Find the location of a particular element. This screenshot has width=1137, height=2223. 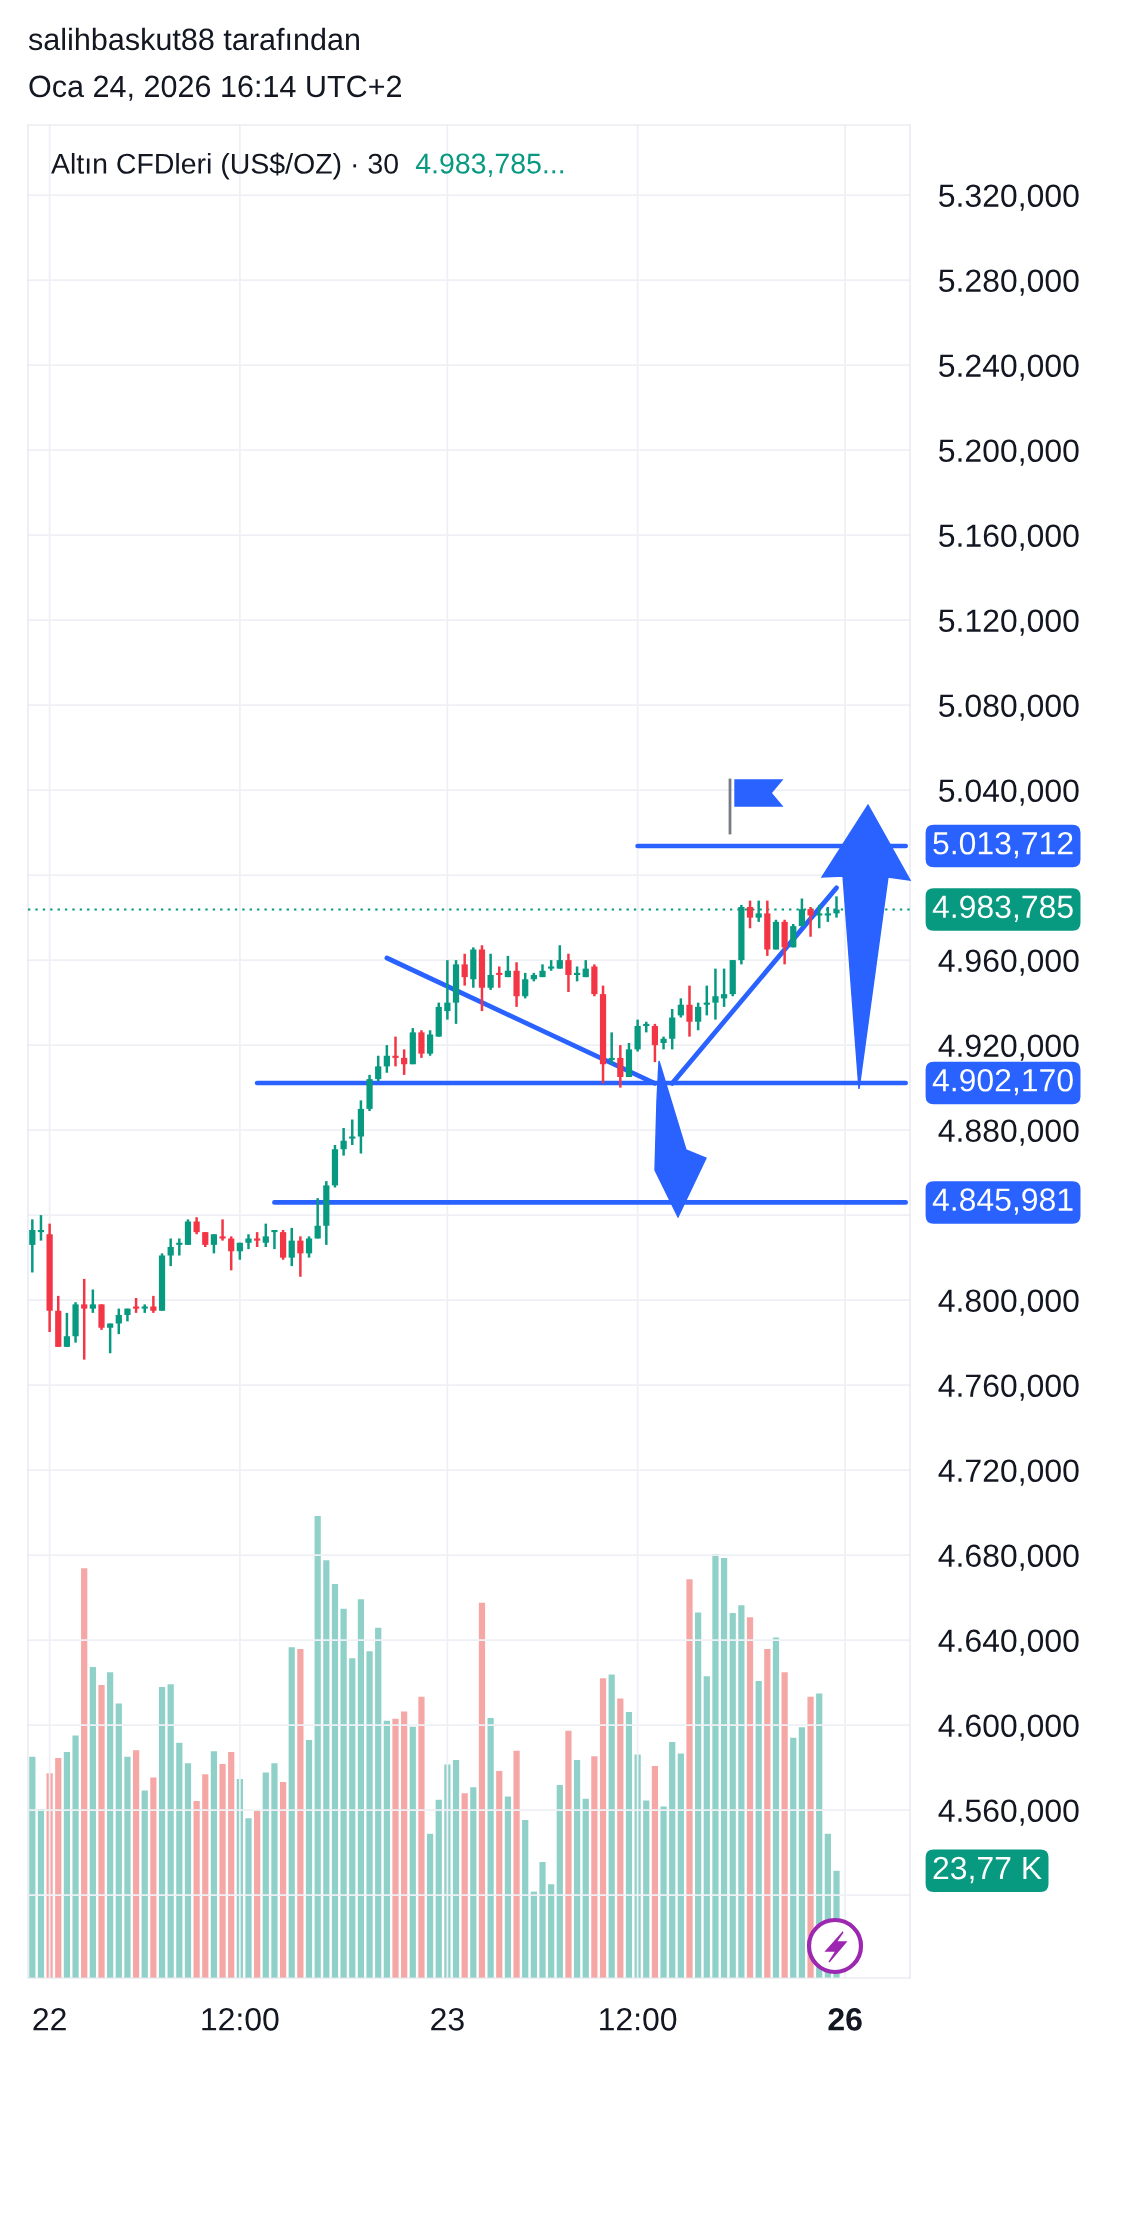

ref-line-label: 4.983,785 is located at coordinates (1002, 908).